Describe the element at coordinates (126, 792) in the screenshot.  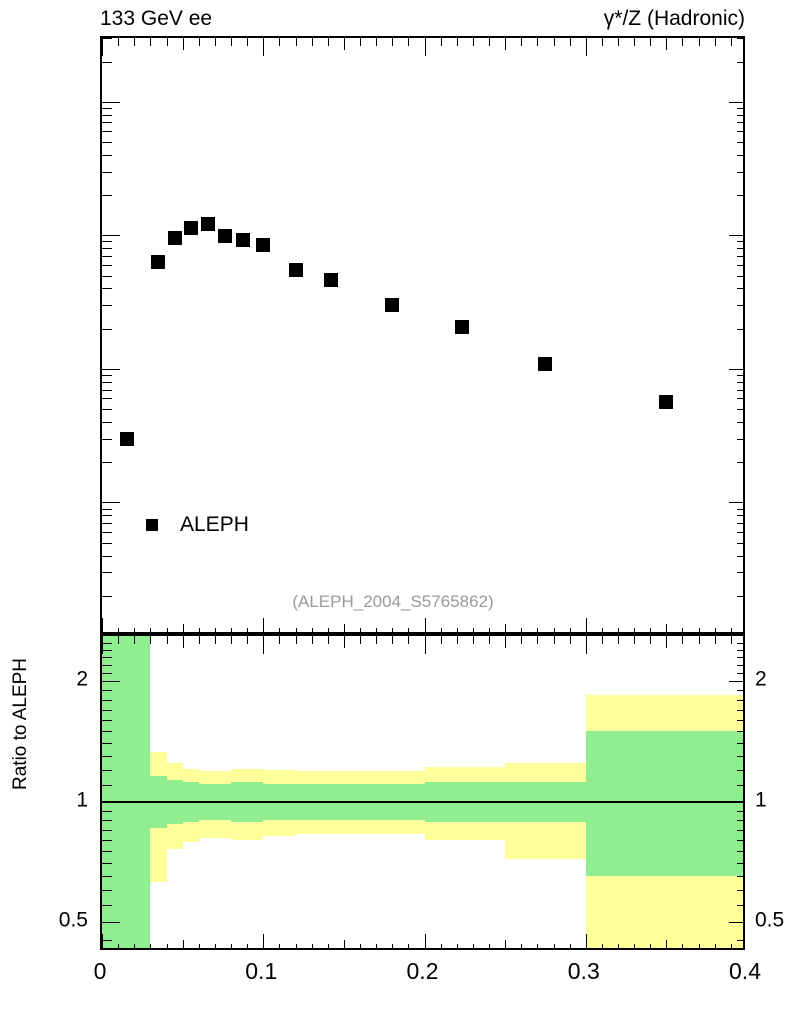
I see `ratio-uncertainty-band` at that location.